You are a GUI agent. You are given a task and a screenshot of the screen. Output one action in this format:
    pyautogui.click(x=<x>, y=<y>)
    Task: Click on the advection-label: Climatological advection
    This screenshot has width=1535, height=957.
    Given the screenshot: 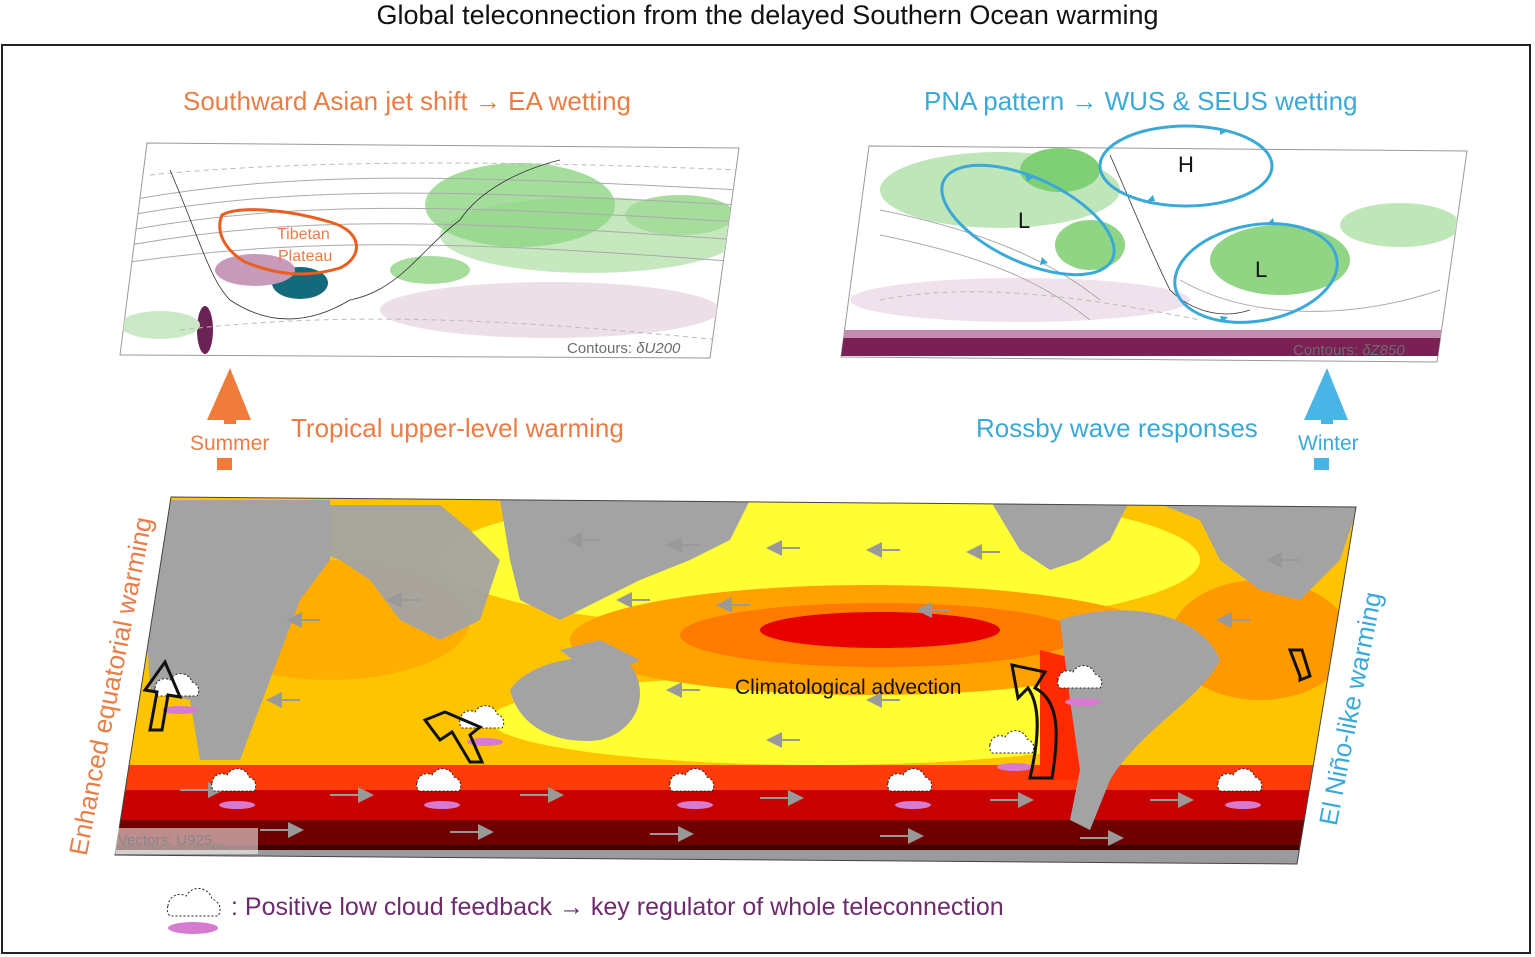 What is the action you would take?
    pyautogui.click(x=848, y=687)
    